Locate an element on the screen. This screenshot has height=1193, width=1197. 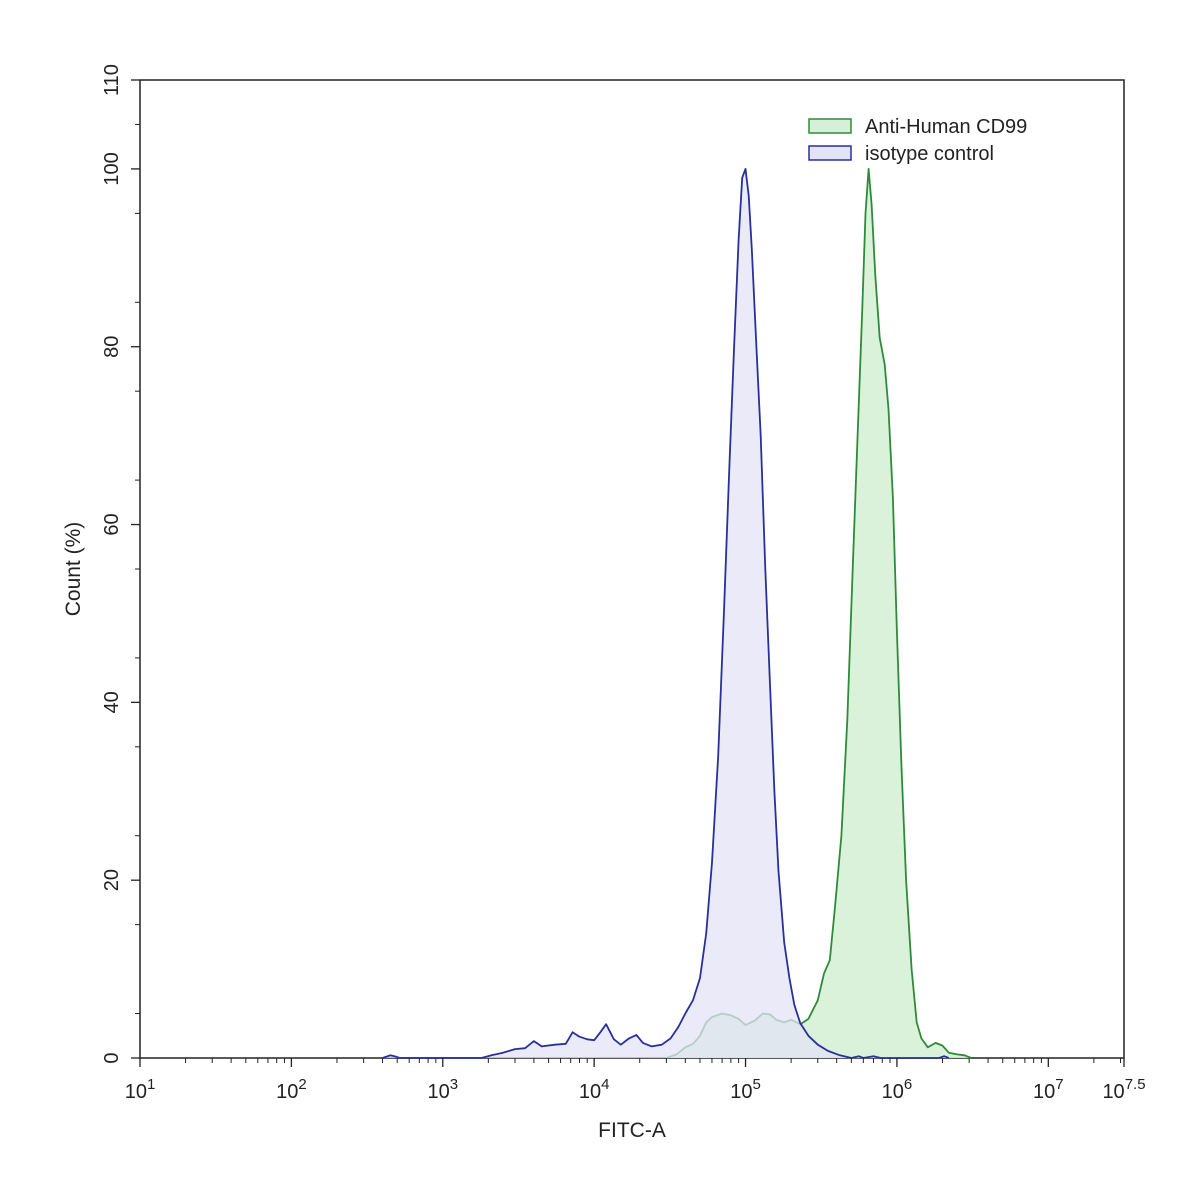
x-axis: 10¹ 10² 10³ 10⁴ 10⁵ 10⁶ 10⁷ 107.5 is located at coordinates (635, 1080).